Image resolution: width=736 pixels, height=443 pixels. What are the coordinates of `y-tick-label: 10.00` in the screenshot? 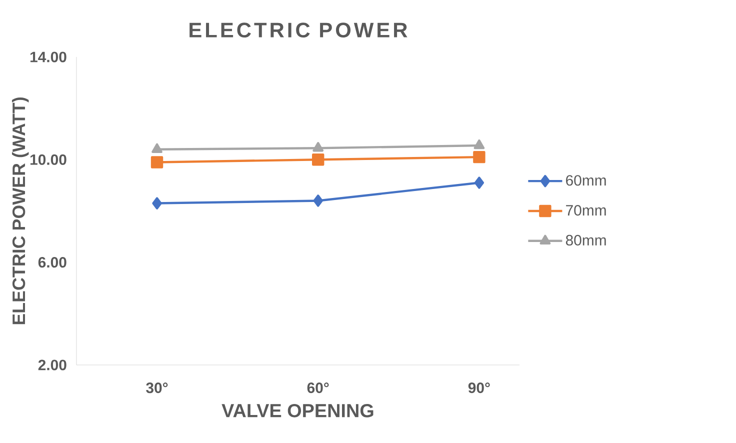 It's located at (48, 159).